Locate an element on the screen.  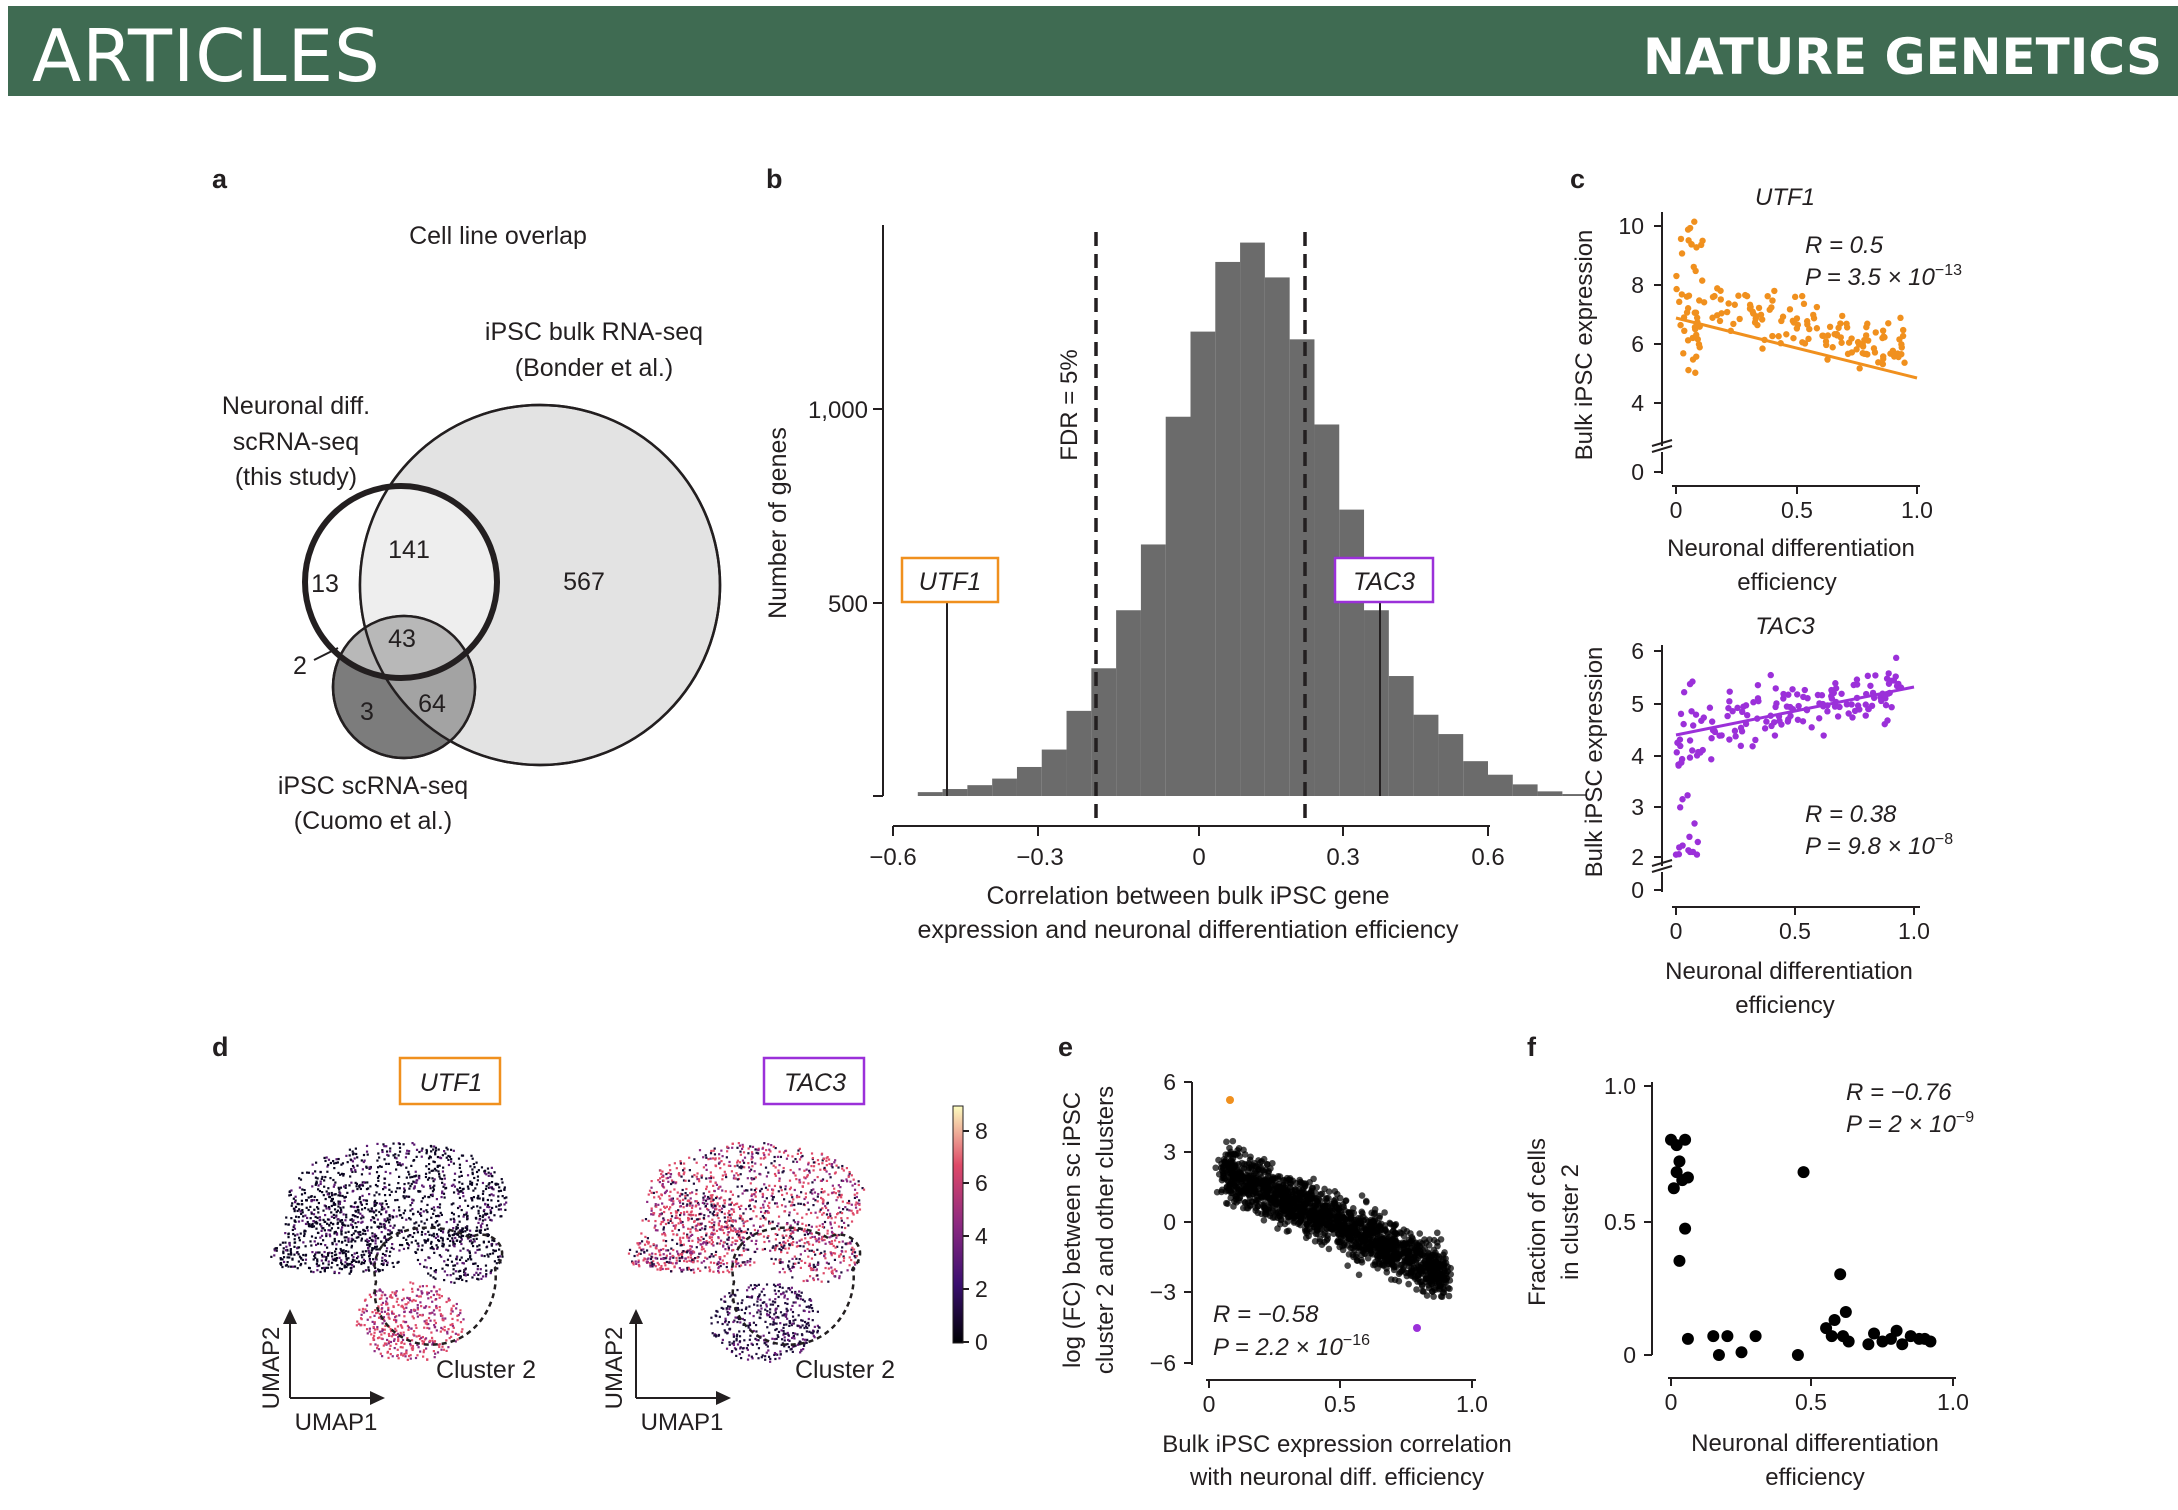
hist-bar is located at coordinates (1475, 778).